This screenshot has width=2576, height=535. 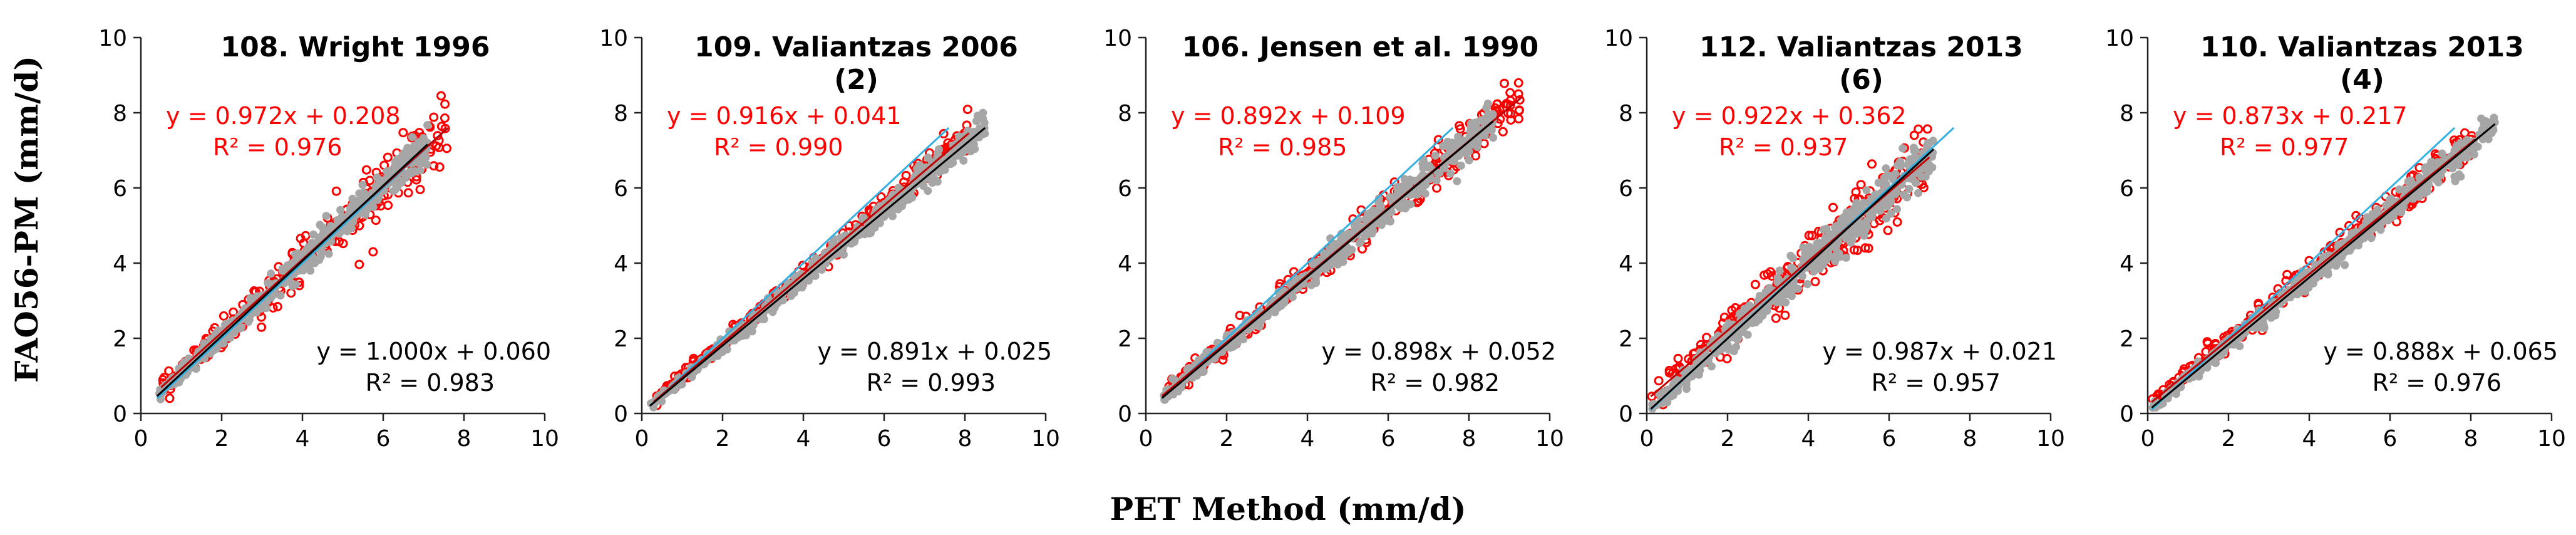 I want to click on x-tick-label: 2, so click(x=222, y=439).